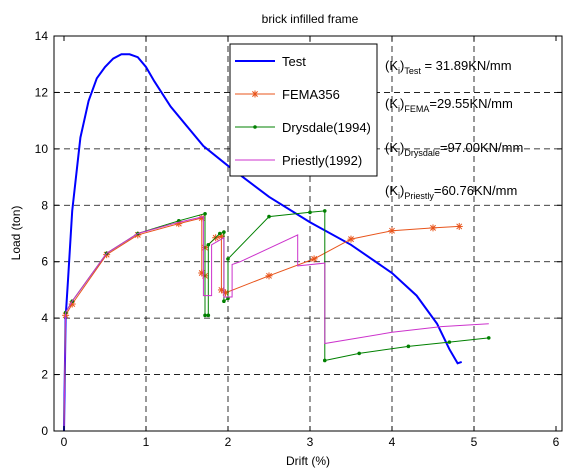  Describe the element at coordinates (451, 192) in the screenshot. I see `annotation-priestly: (Ki)Priestly=60.76KN/mm` at that location.